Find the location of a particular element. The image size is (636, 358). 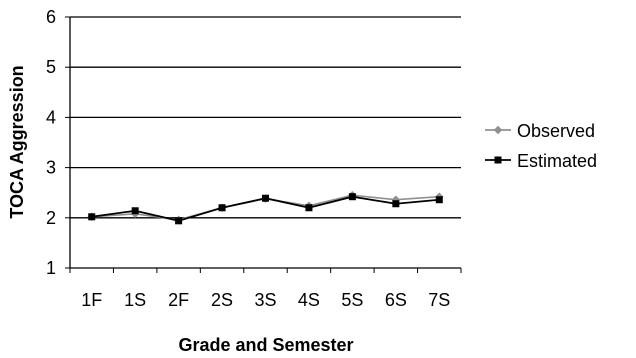

y-tick-label: 4 is located at coordinates (51, 117).